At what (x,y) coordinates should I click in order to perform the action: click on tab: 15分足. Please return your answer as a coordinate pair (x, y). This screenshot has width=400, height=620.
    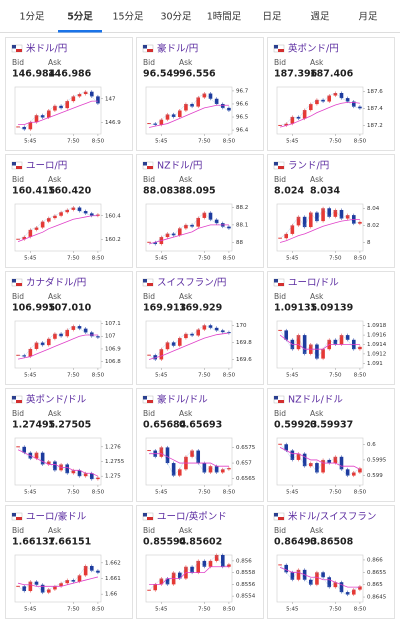
    Looking at the image, I should click on (128, 17).